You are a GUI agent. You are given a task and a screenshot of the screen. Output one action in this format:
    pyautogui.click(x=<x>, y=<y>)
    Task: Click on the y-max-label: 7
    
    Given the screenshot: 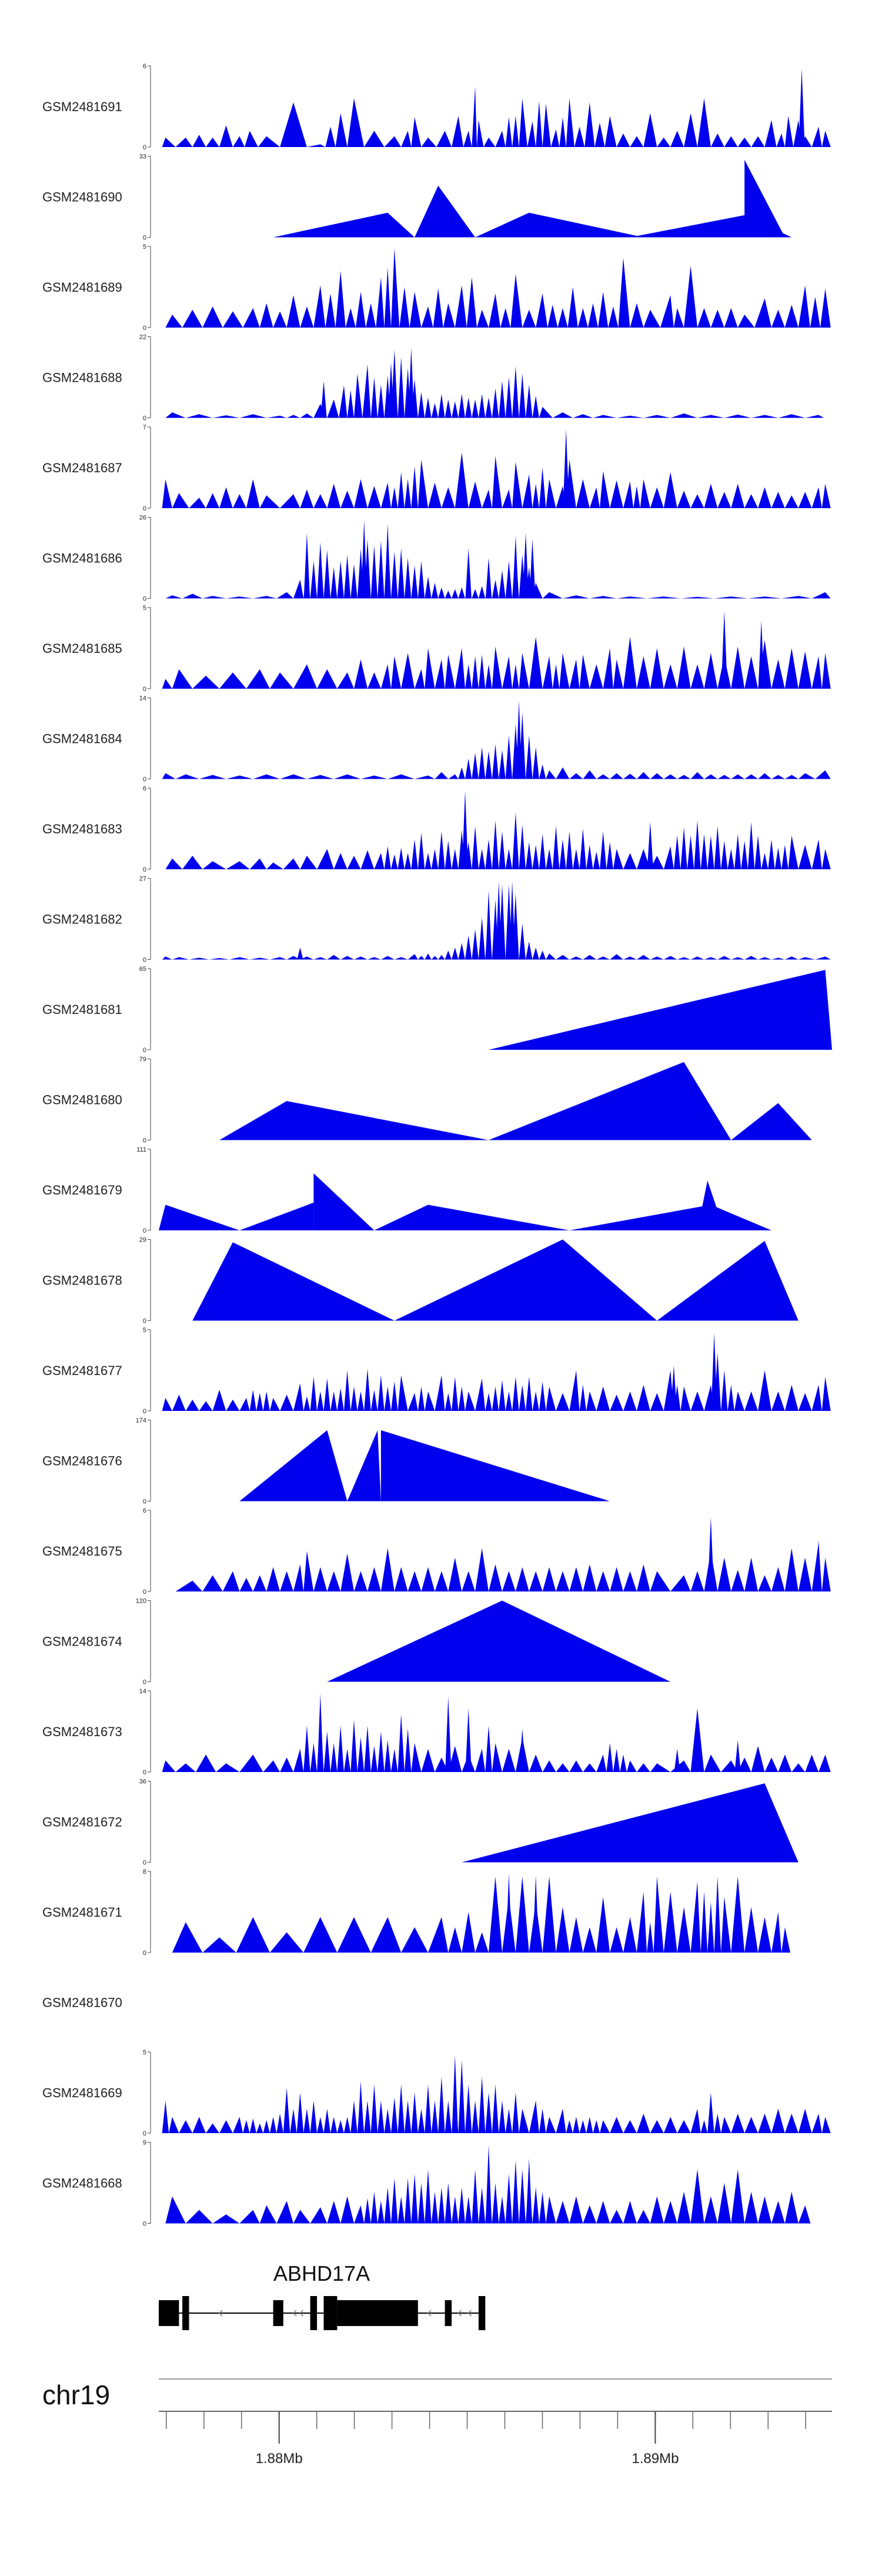 What is the action you would take?
    pyautogui.click(x=144, y=427)
    